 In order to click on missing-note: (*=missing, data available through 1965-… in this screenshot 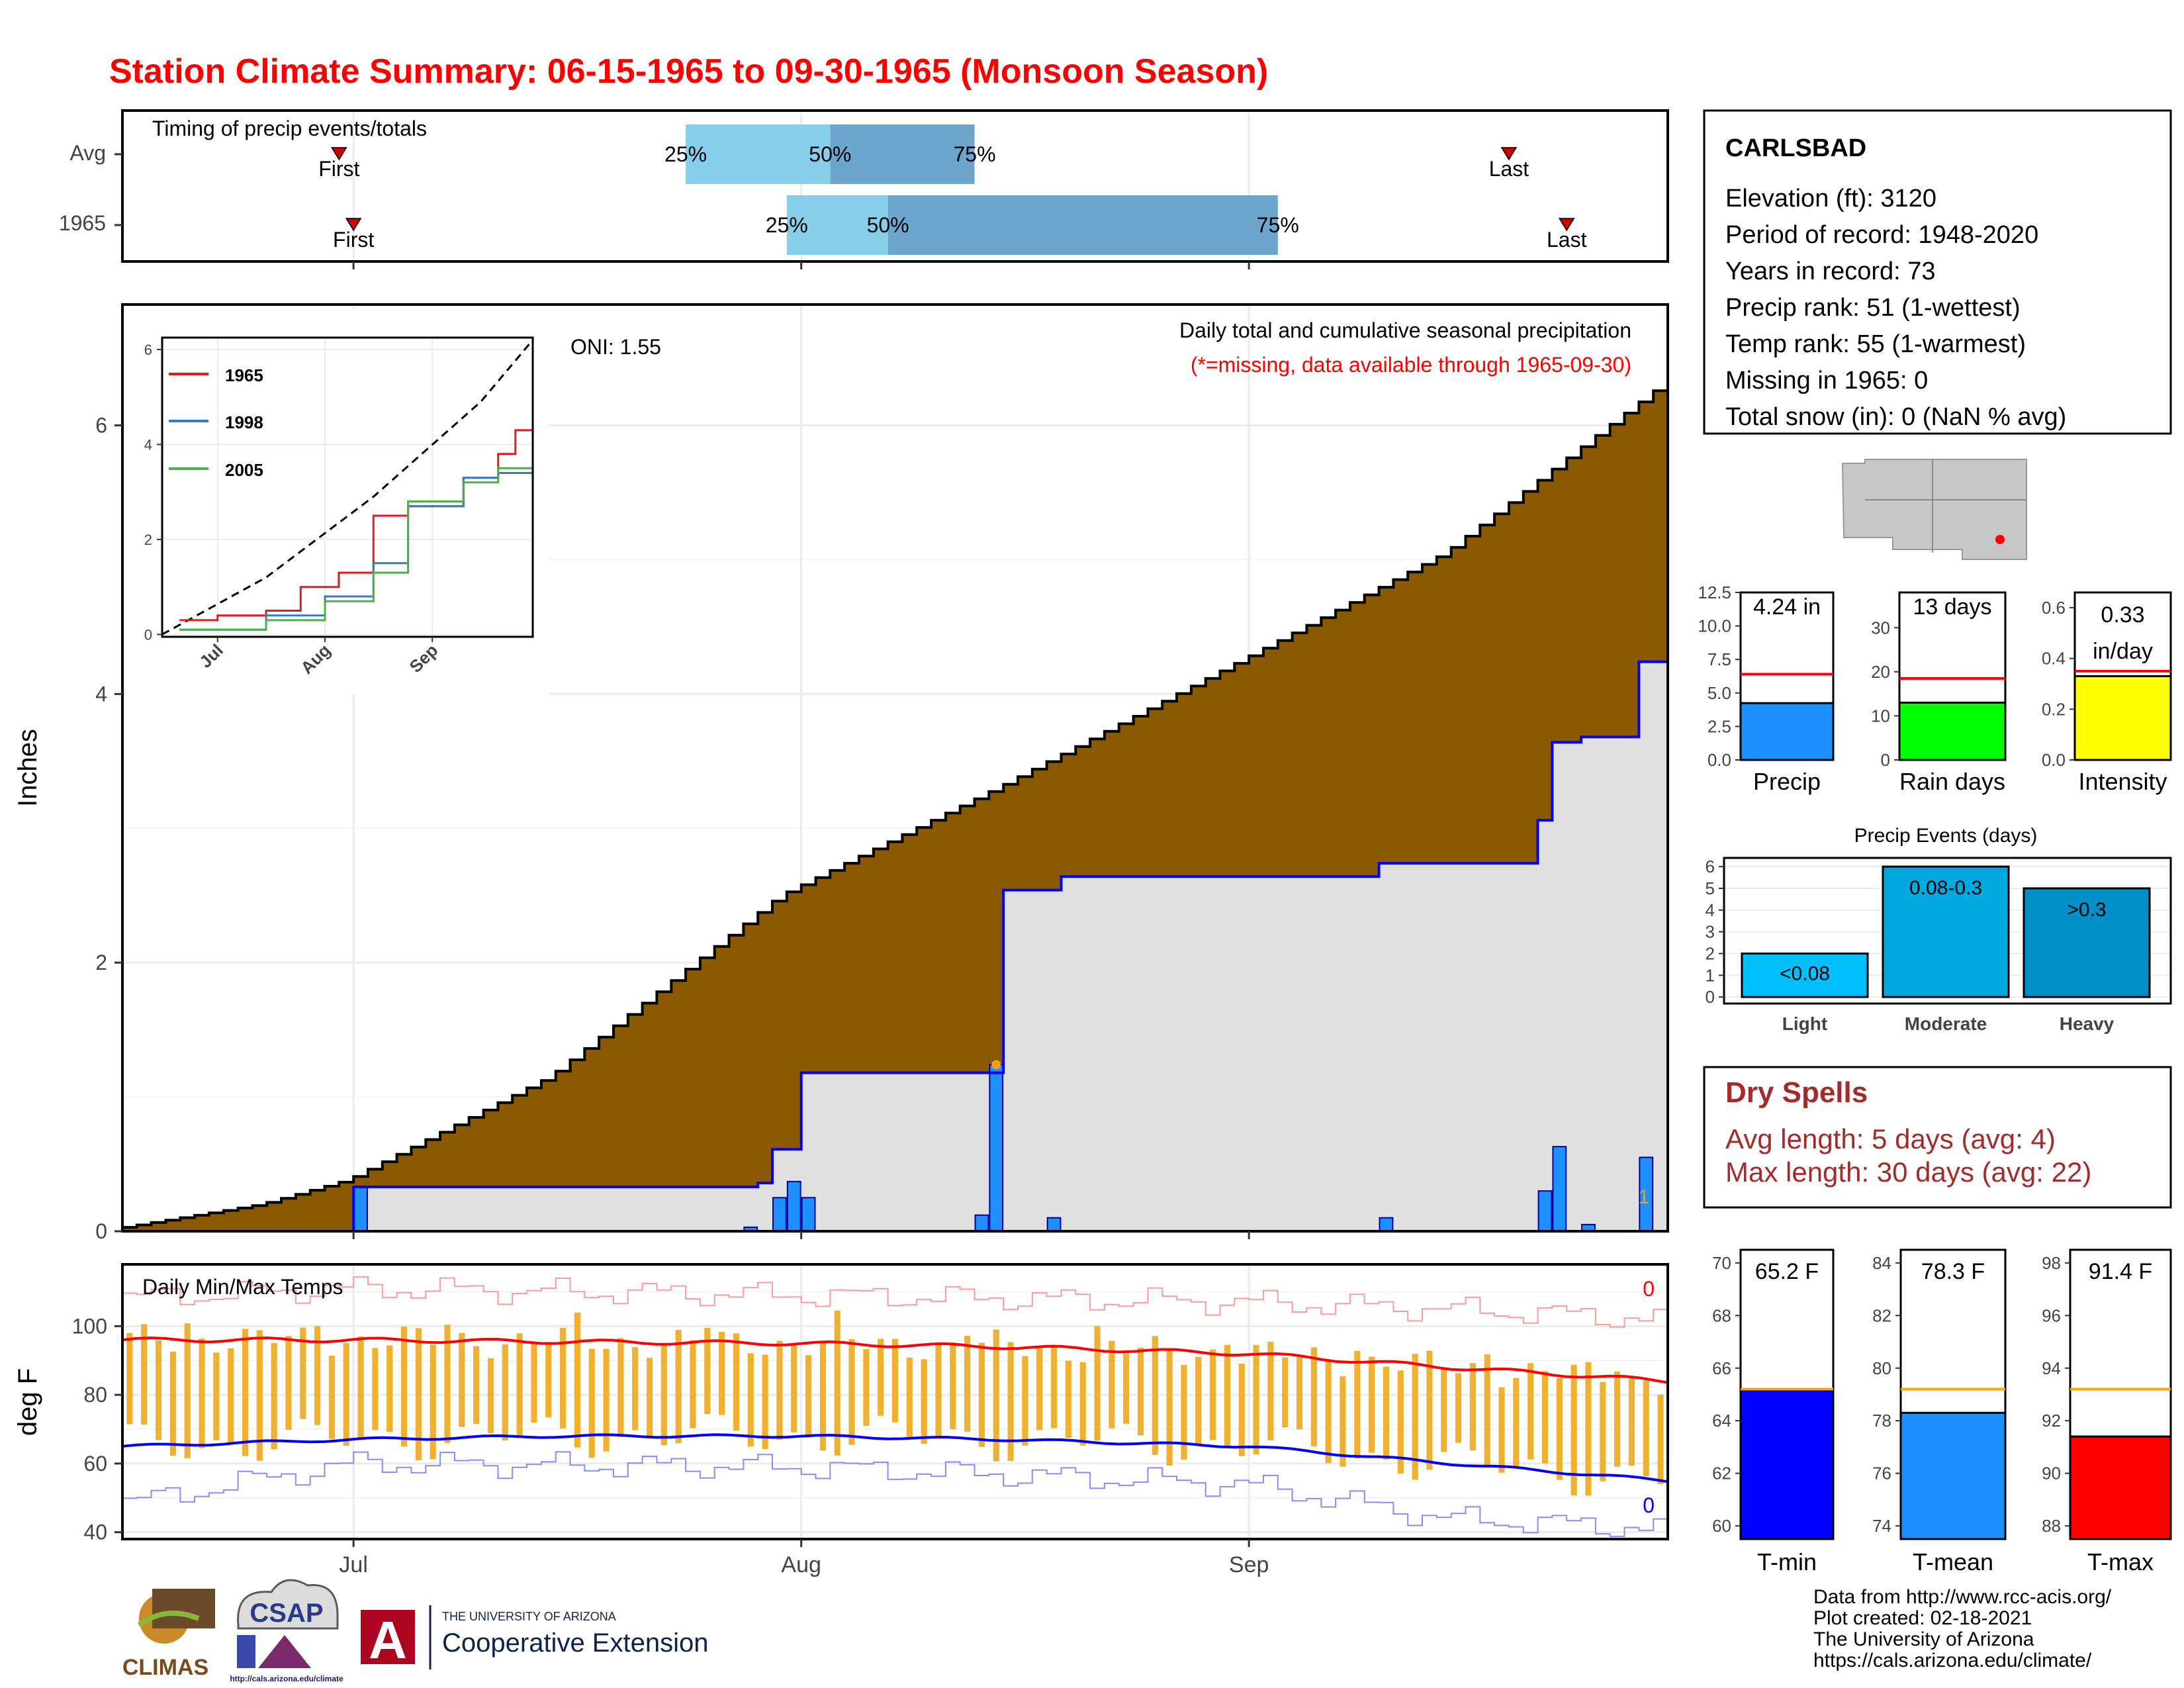, I will do `click(1411, 365)`.